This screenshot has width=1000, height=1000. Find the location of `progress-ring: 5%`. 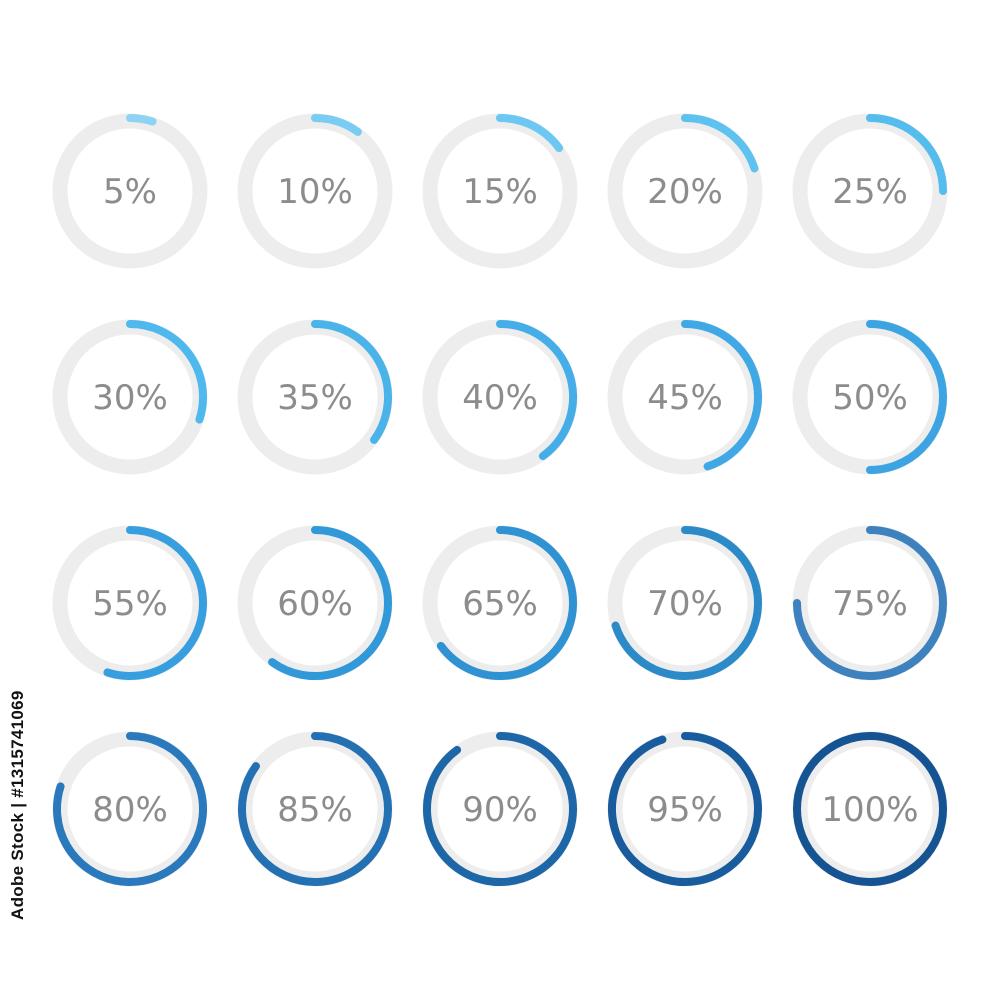

progress-ring: 5% is located at coordinates (130, 191).